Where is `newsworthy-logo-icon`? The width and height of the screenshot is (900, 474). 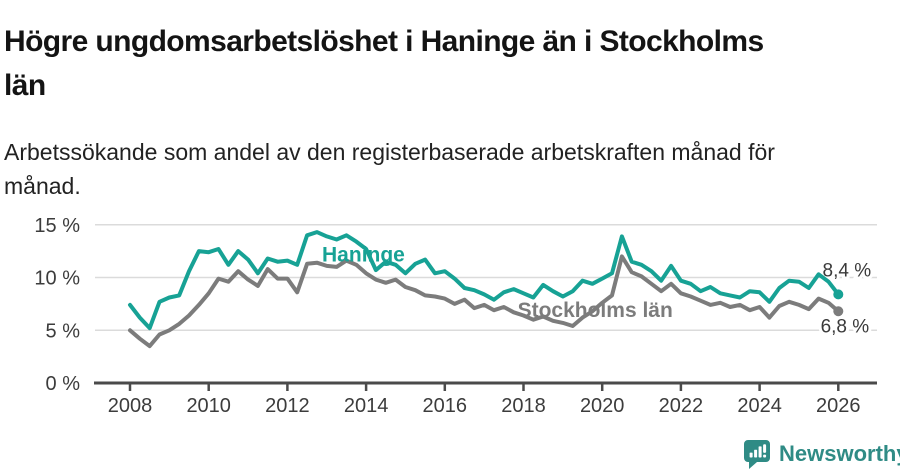
newsworthy-logo-icon is located at coordinates (757, 454).